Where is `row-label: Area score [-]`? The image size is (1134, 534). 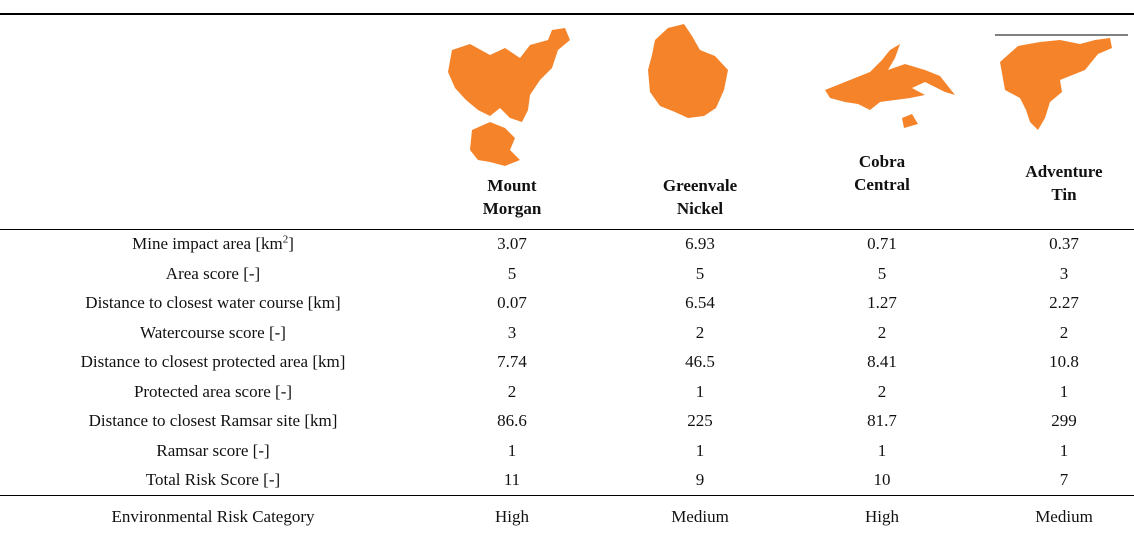 row-label: Area score [-] is located at coordinates (213, 274).